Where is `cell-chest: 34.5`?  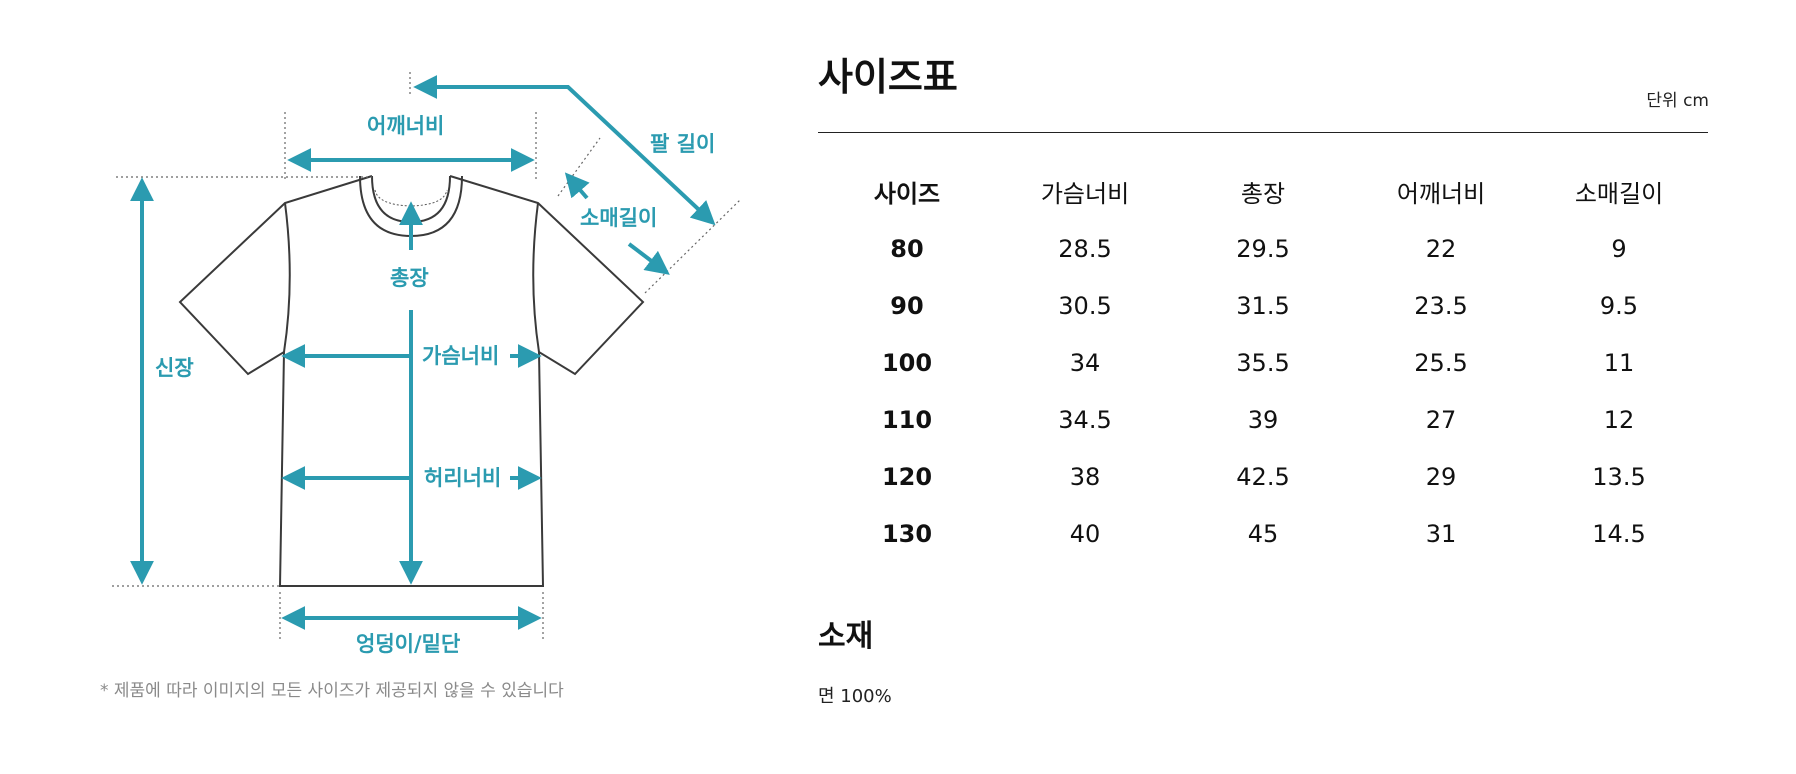
cell-chest: 34.5 is located at coordinates (1085, 419).